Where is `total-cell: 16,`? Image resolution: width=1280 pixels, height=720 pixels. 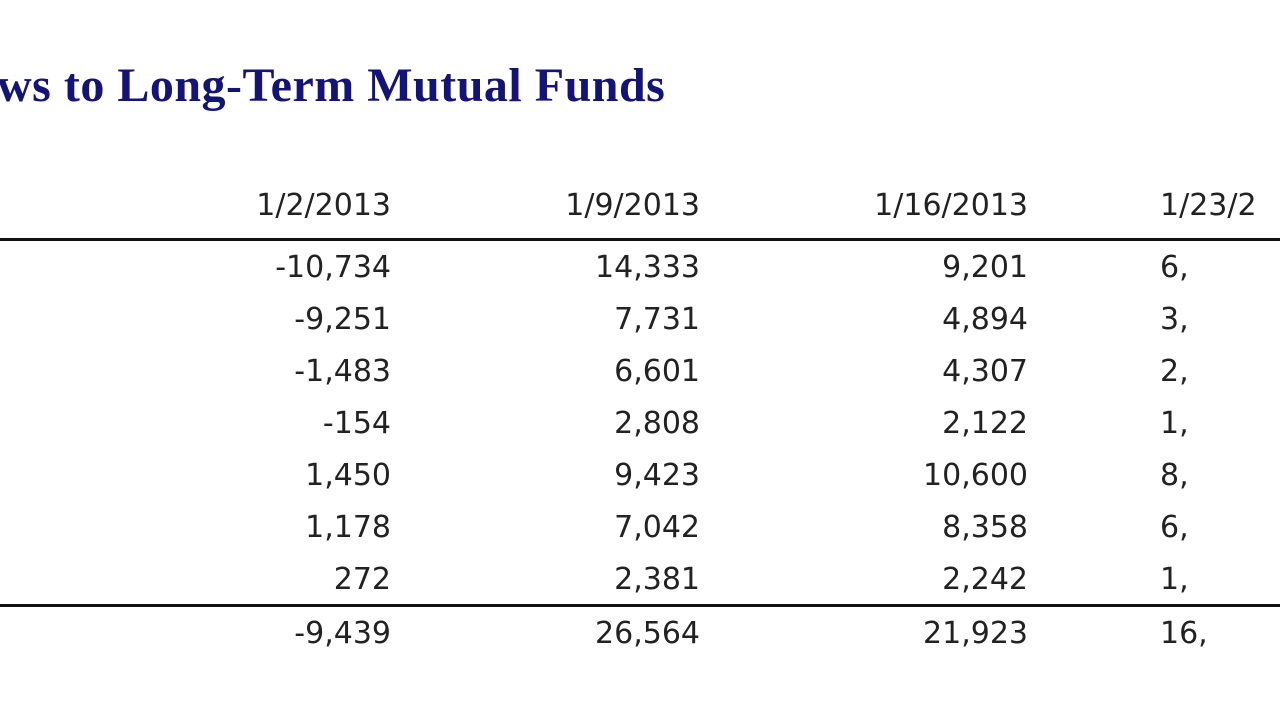 total-cell: 16, is located at coordinates (1184, 633).